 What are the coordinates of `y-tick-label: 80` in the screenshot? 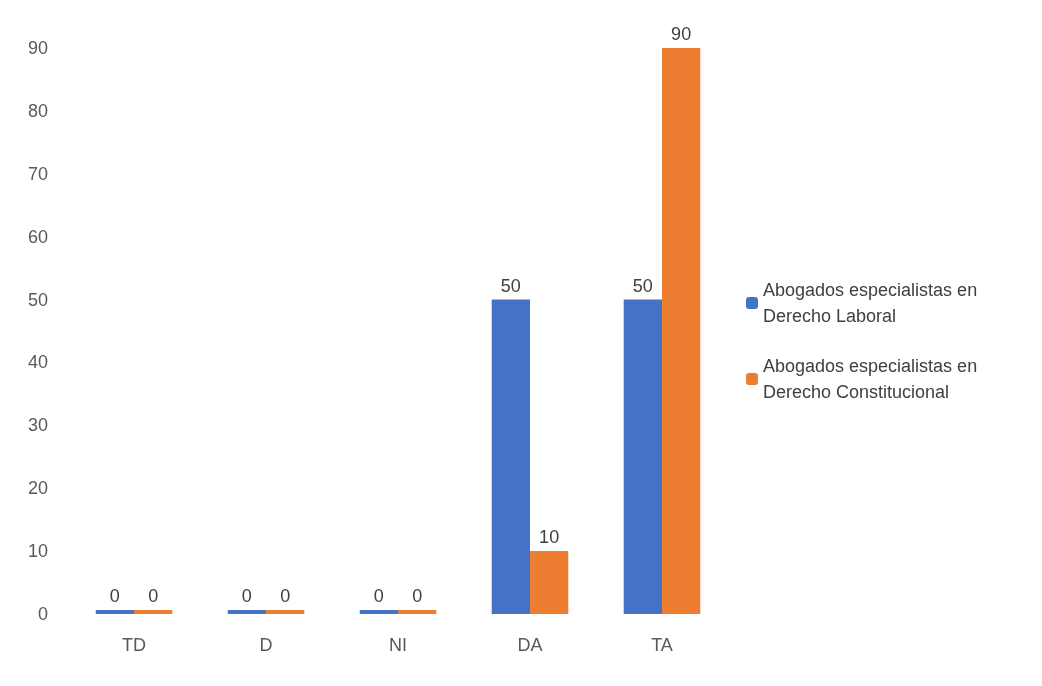 It's located at (37, 110).